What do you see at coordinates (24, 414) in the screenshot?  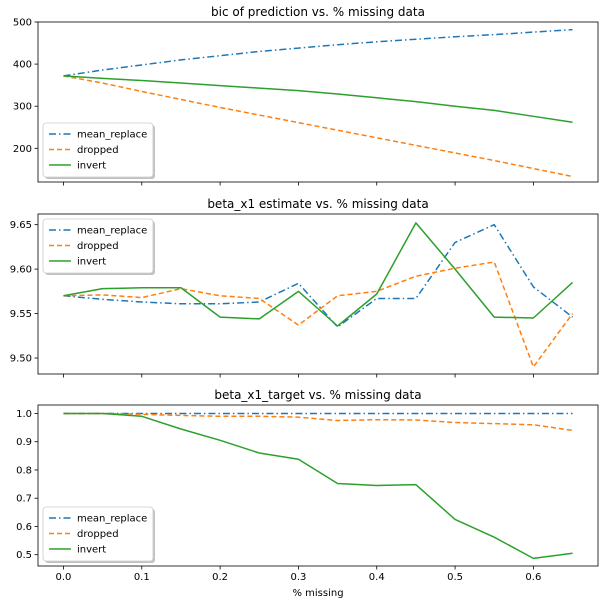 I see `y-tick-label: 1.0` at bounding box center [24, 414].